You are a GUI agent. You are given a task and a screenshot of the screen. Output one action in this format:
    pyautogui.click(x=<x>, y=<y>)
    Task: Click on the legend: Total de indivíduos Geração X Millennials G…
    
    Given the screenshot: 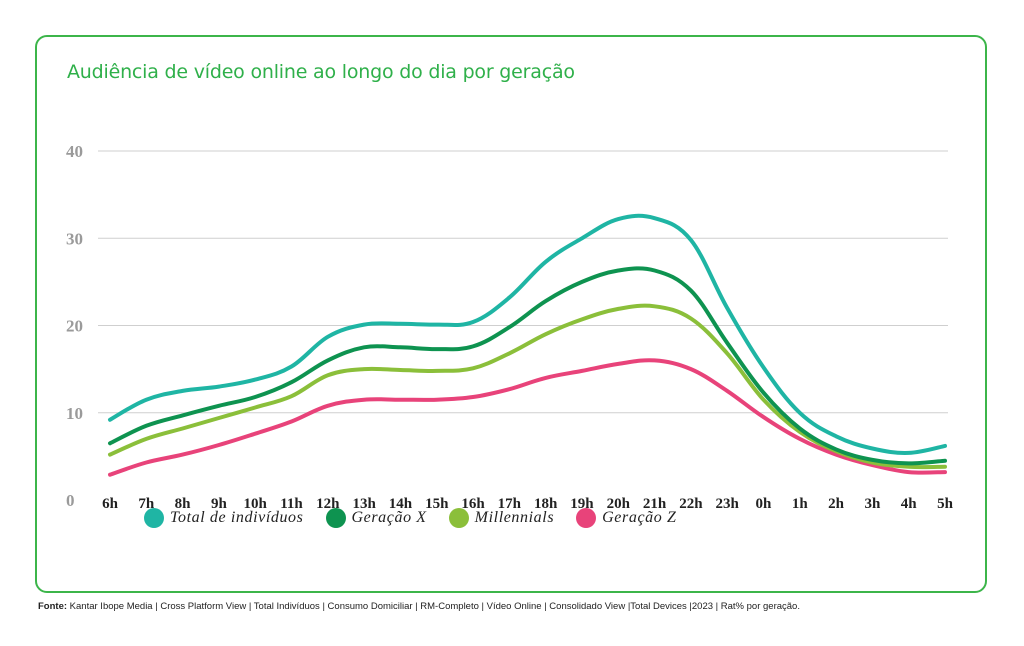 What is the action you would take?
    pyautogui.click(x=421, y=518)
    